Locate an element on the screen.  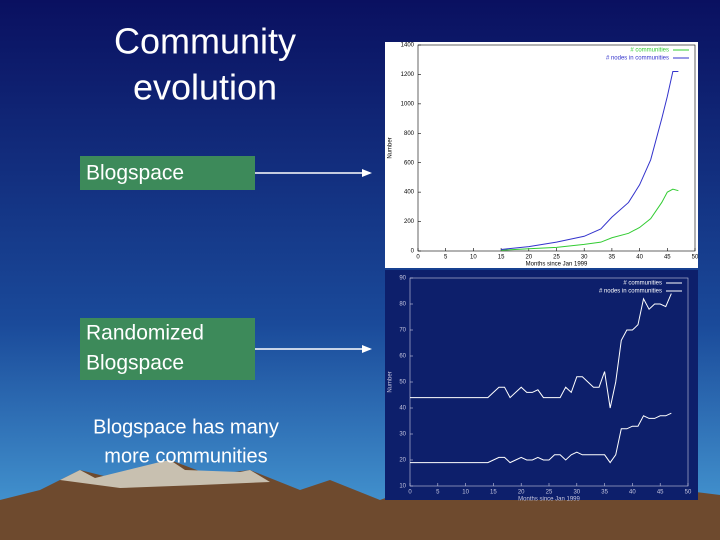
snow is located at coordinates (165, 474).